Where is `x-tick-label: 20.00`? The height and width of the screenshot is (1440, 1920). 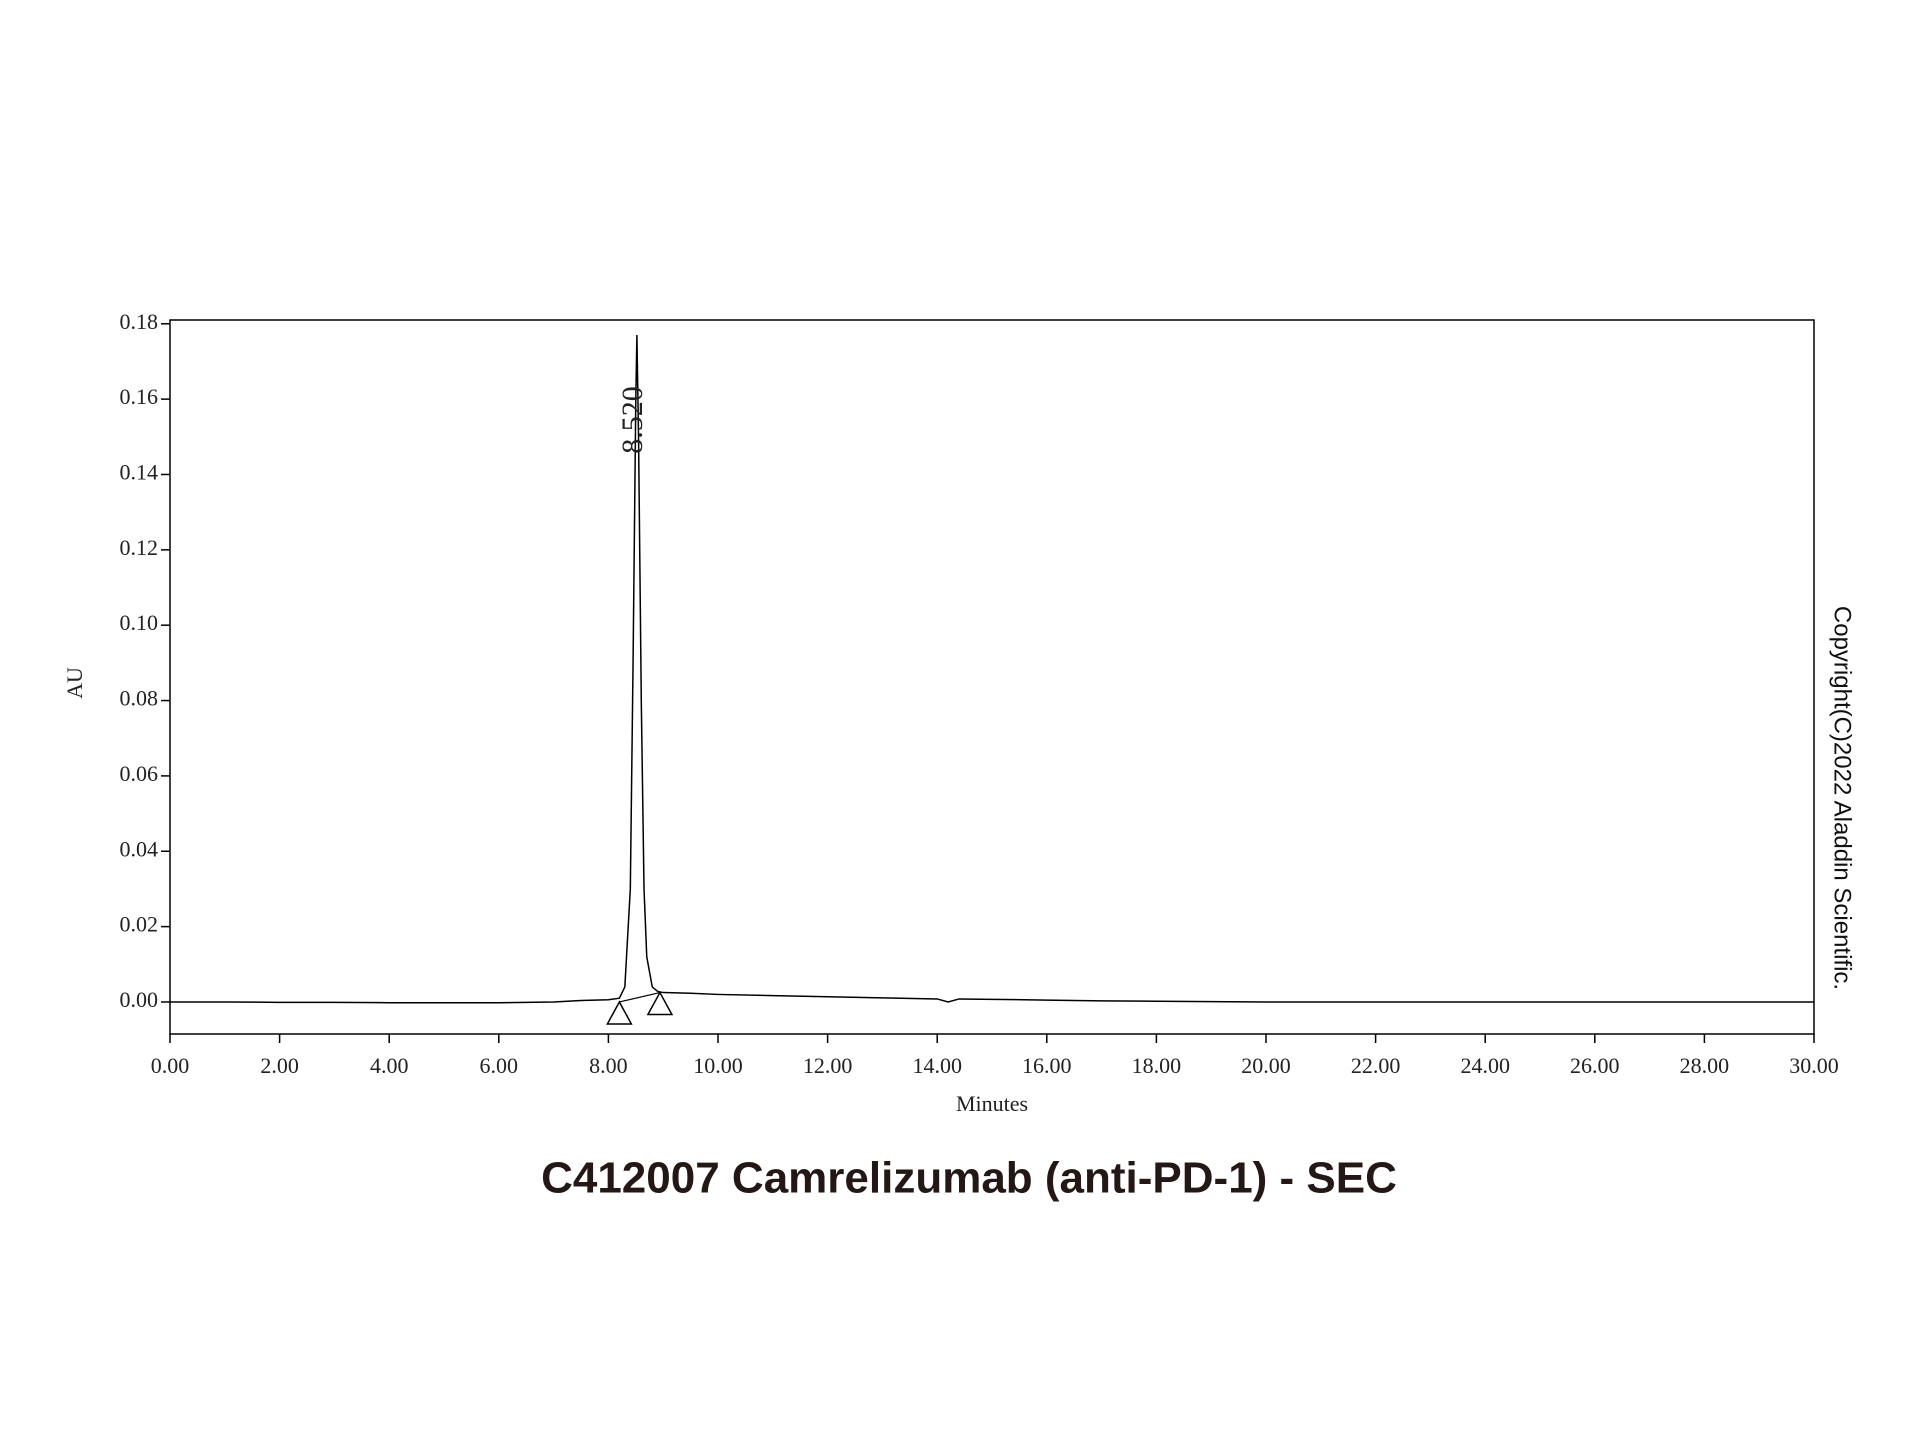 x-tick-label: 20.00 is located at coordinates (1266, 1065).